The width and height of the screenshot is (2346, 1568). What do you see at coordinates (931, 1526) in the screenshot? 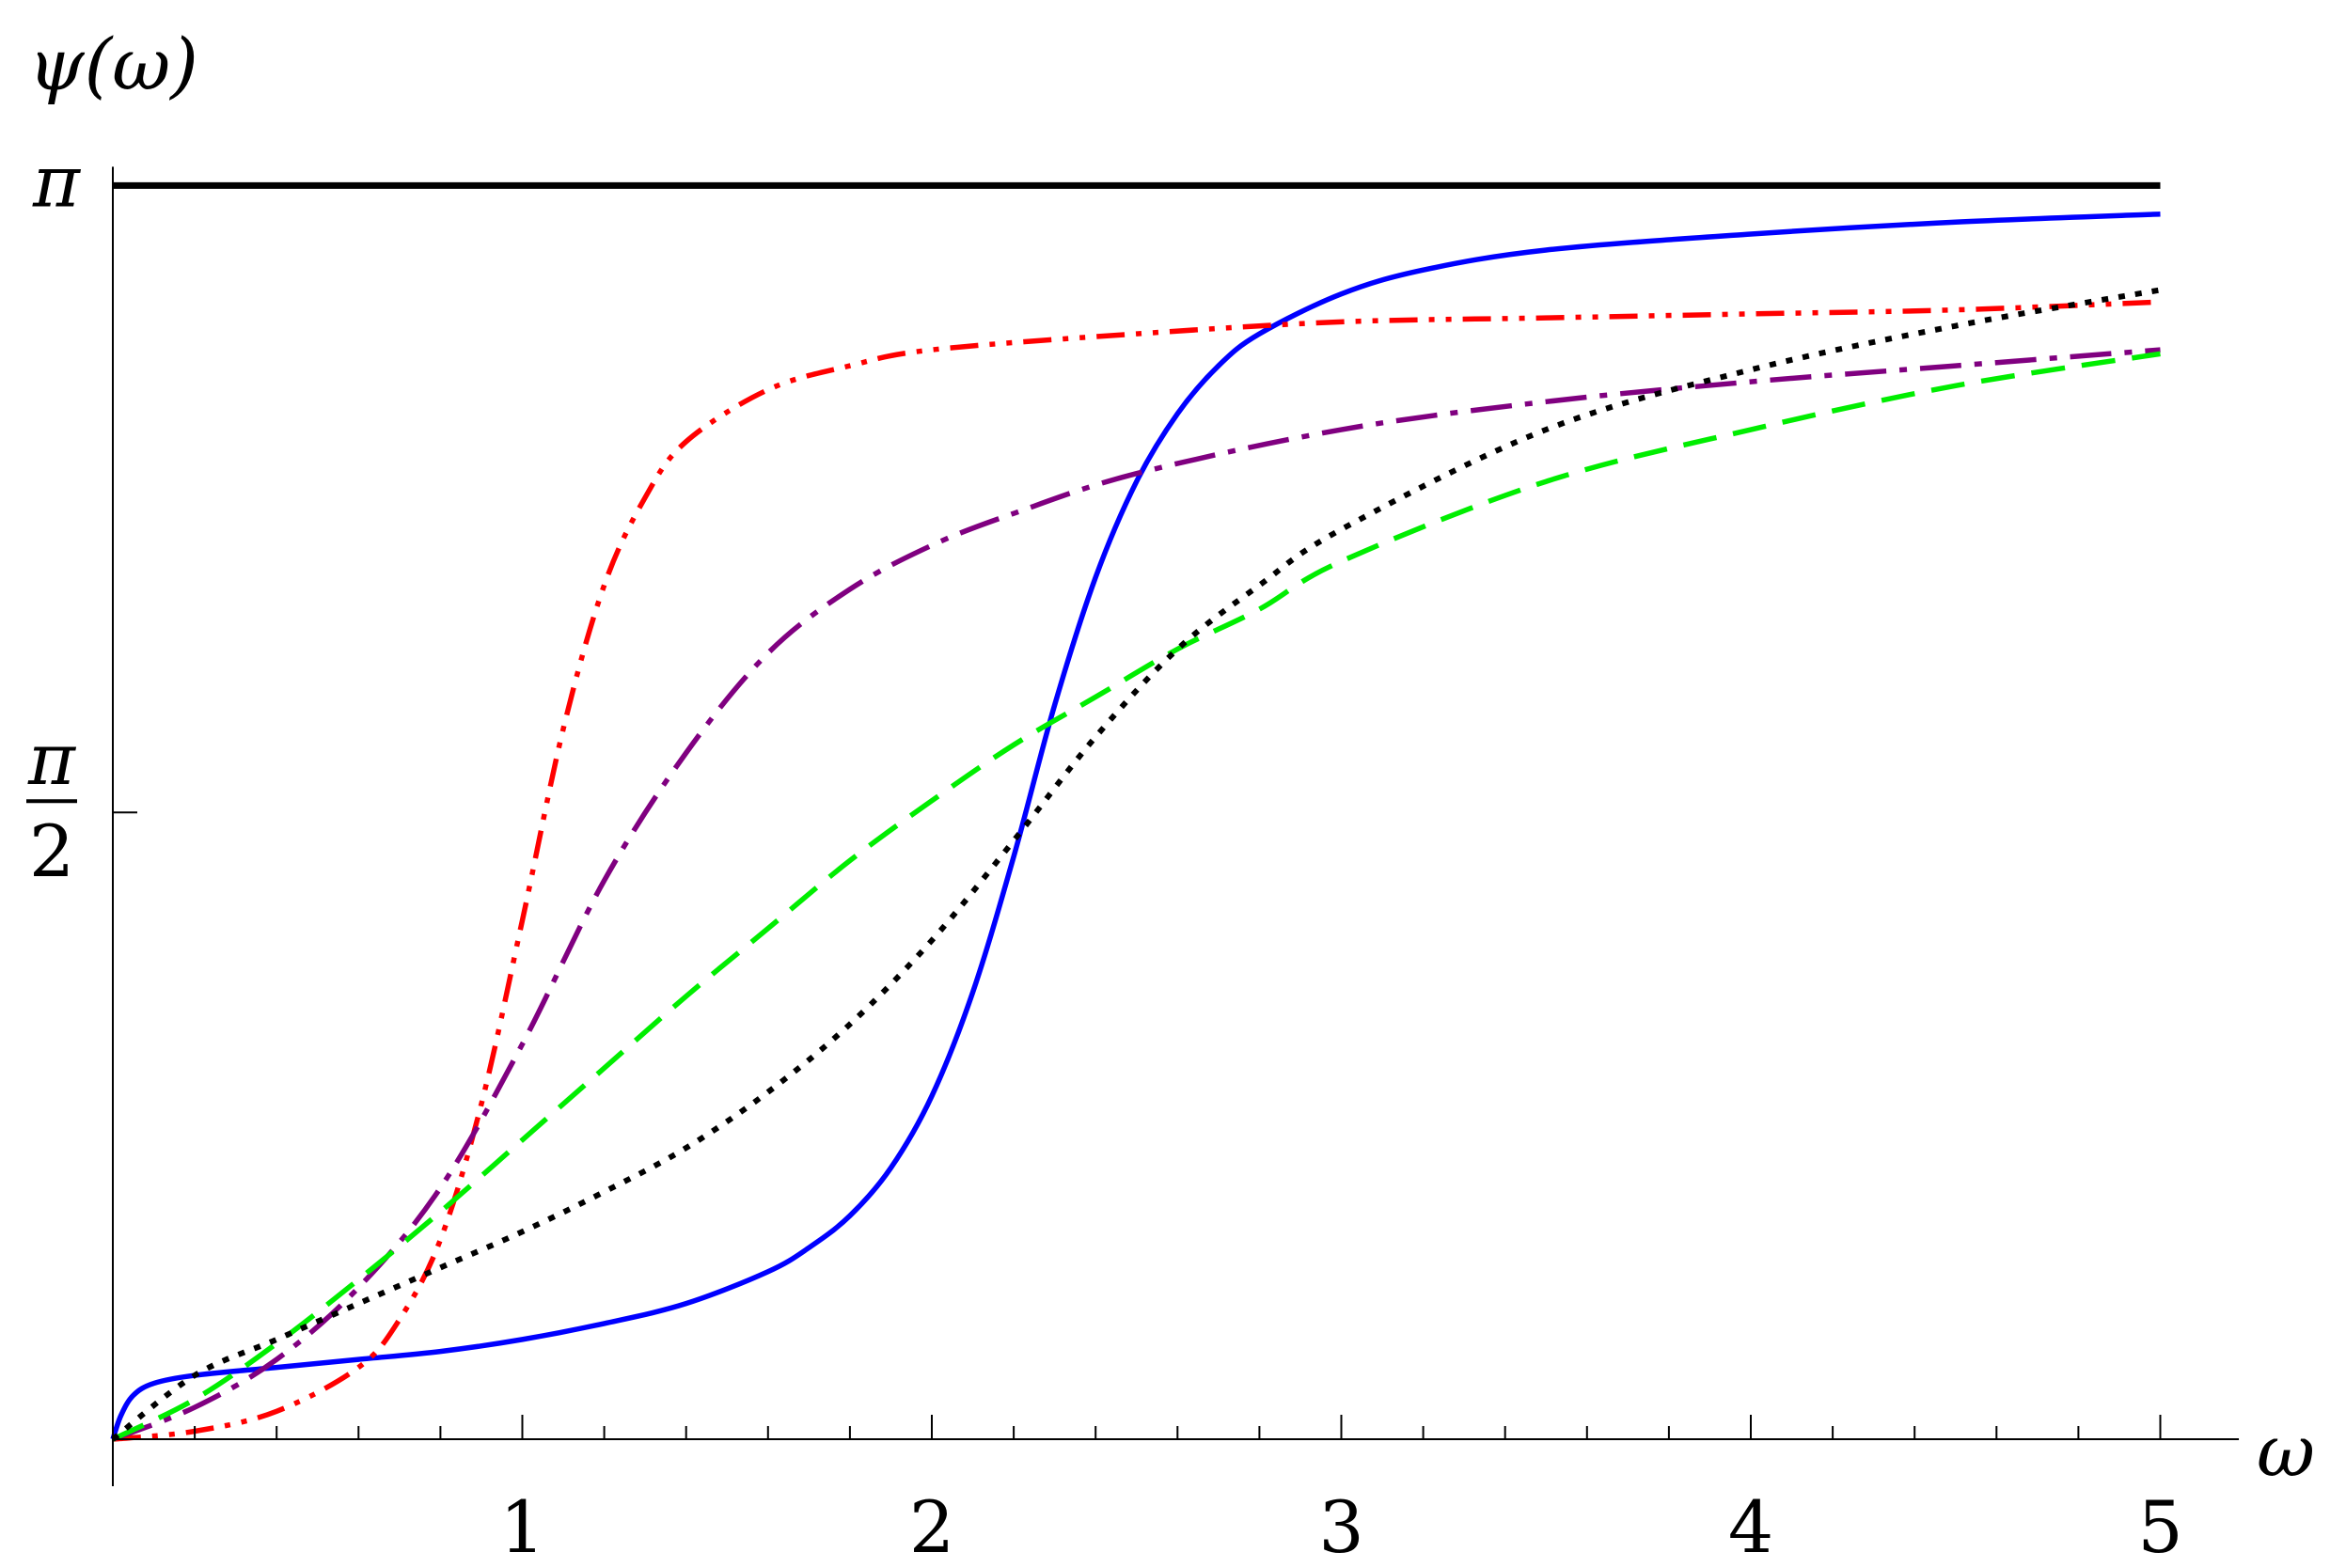
I see `x-tick-label: 2` at bounding box center [931, 1526].